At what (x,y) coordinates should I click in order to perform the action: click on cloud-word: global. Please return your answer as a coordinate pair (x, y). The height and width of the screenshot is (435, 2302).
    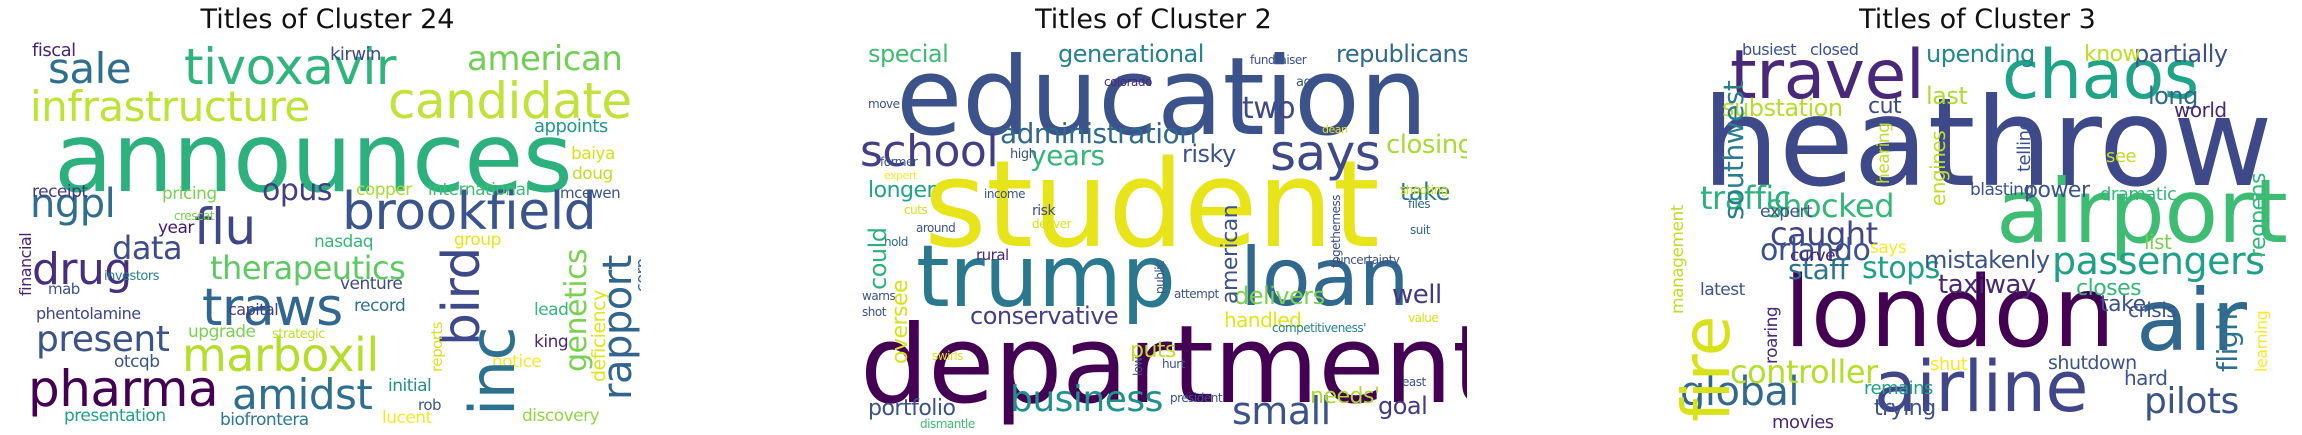
    Looking at the image, I should click on (1740, 392).